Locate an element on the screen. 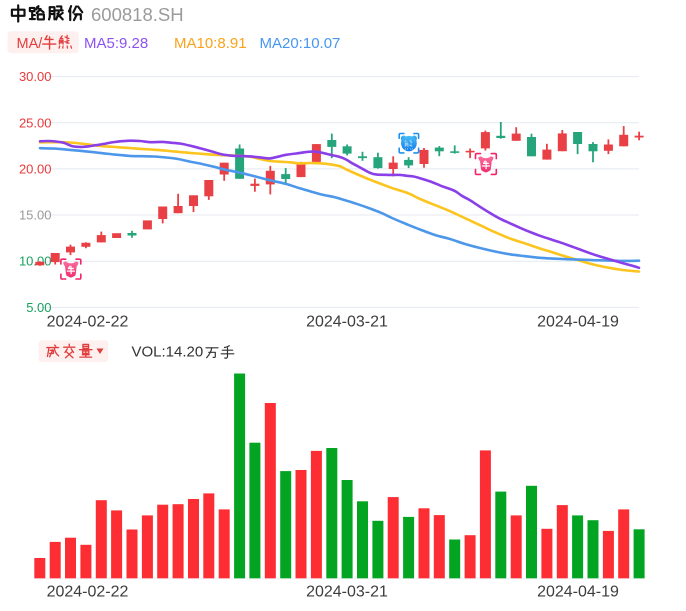 The image size is (686, 611). svg-text: MA10:8.91 is located at coordinates (210, 43).